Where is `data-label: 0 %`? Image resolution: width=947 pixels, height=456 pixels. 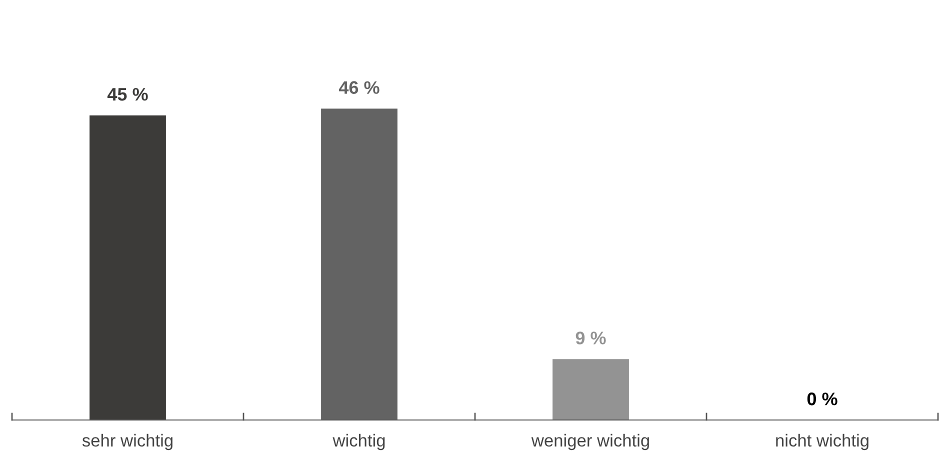
data-label: 0 % is located at coordinates (822, 399).